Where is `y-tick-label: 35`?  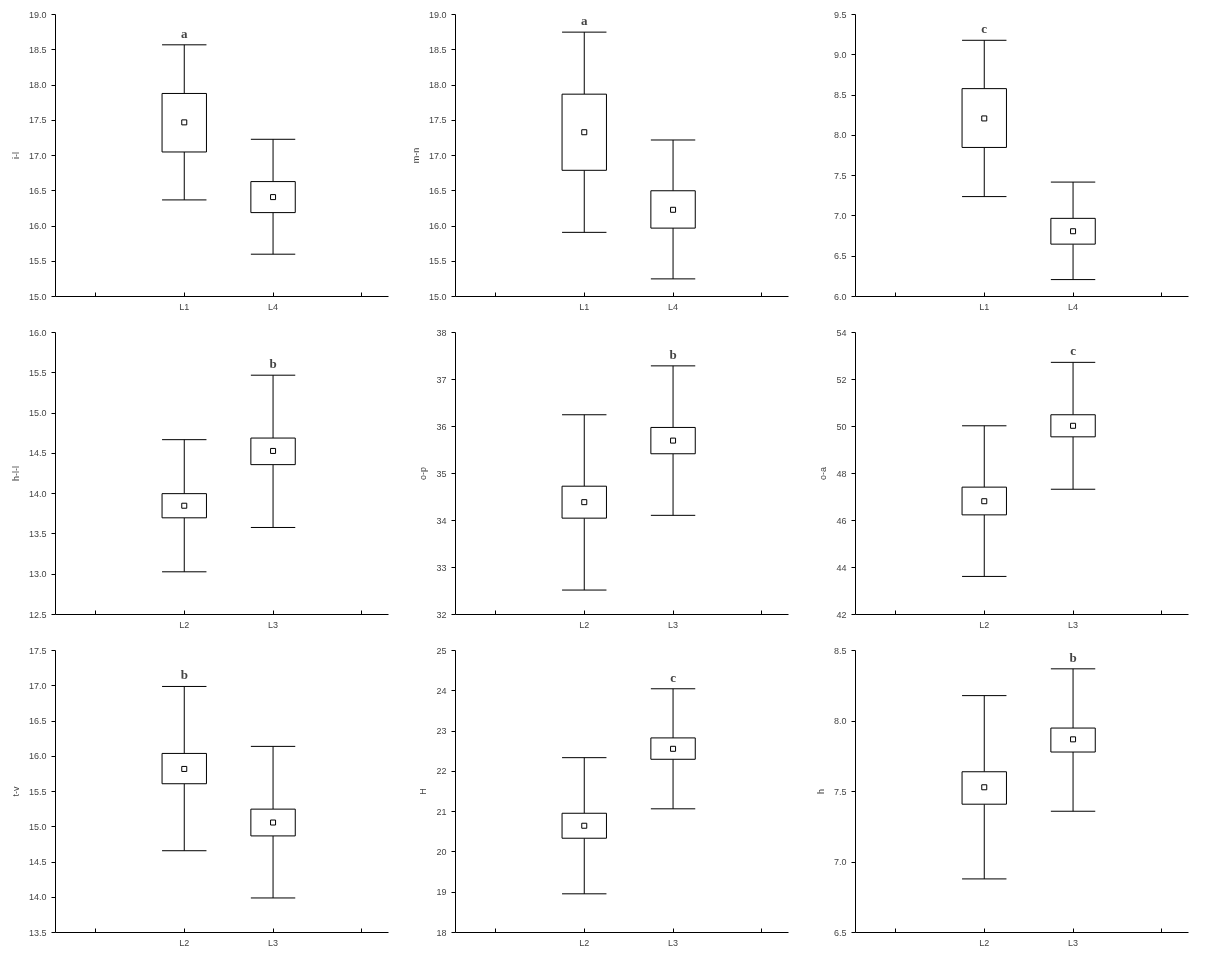 y-tick-label: 35 is located at coordinates (441, 473).